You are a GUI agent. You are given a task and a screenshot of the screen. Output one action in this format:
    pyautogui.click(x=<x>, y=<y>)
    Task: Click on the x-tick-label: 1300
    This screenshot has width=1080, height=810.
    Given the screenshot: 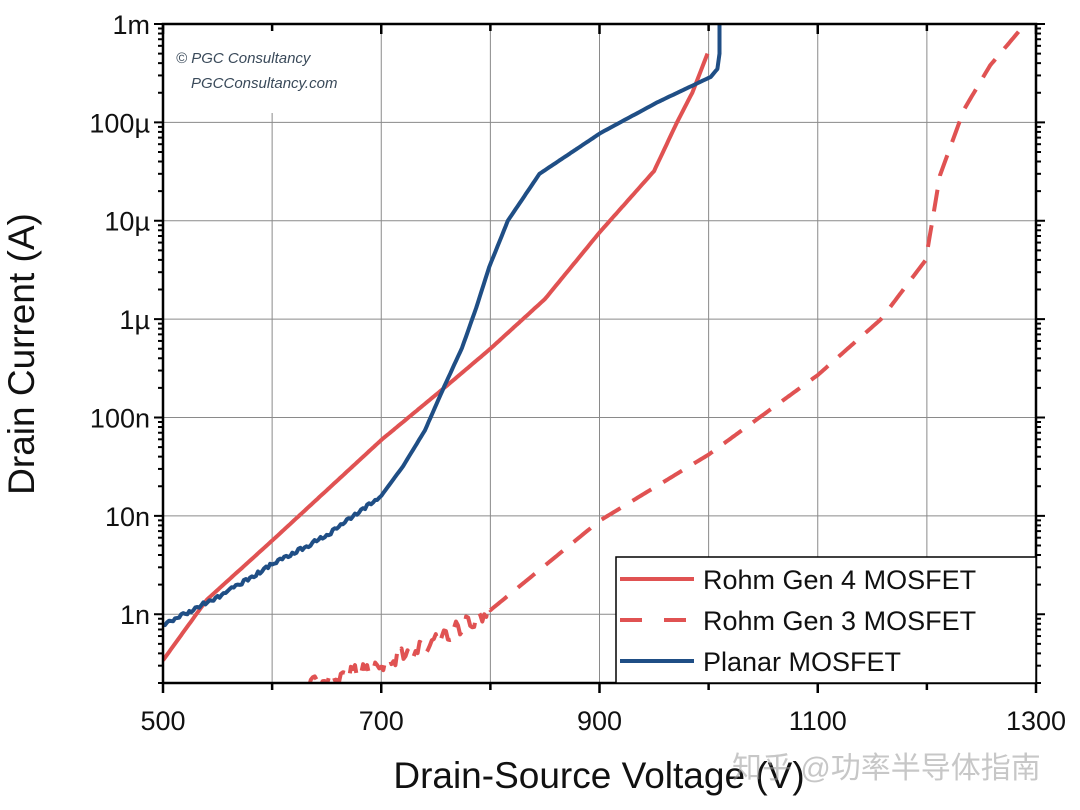 What is the action you would take?
    pyautogui.click(x=1036, y=721)
    